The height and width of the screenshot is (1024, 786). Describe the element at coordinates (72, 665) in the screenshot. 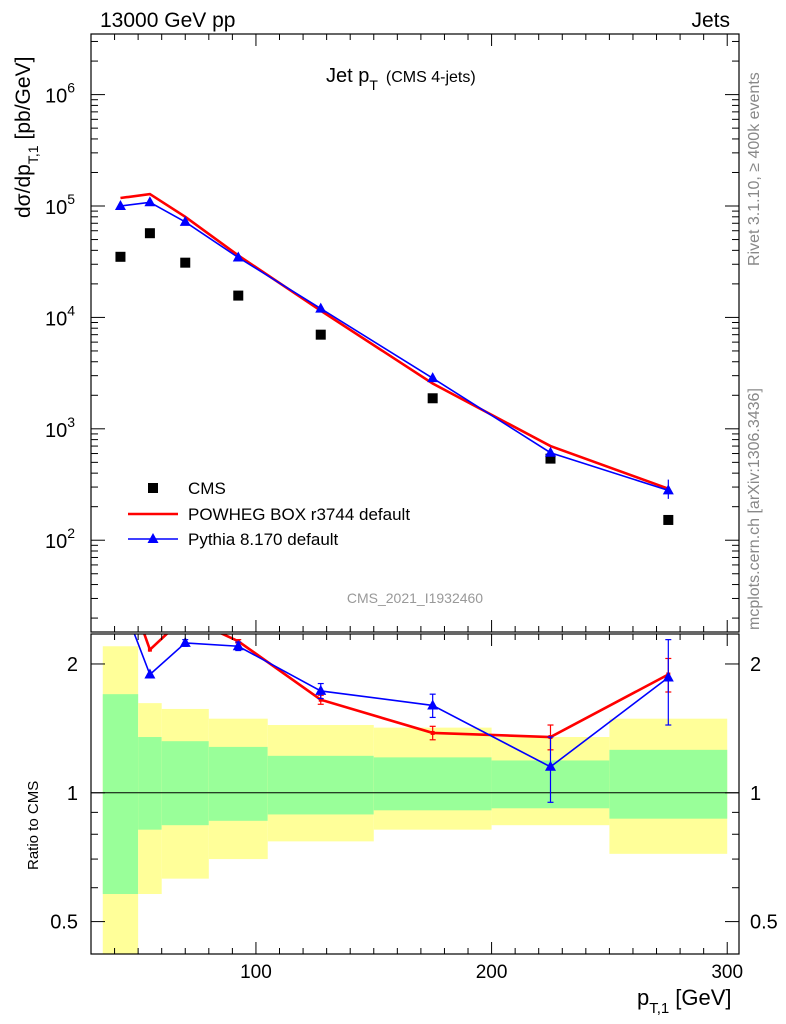

I see `ratio-y-tick-label: 2` at that location.